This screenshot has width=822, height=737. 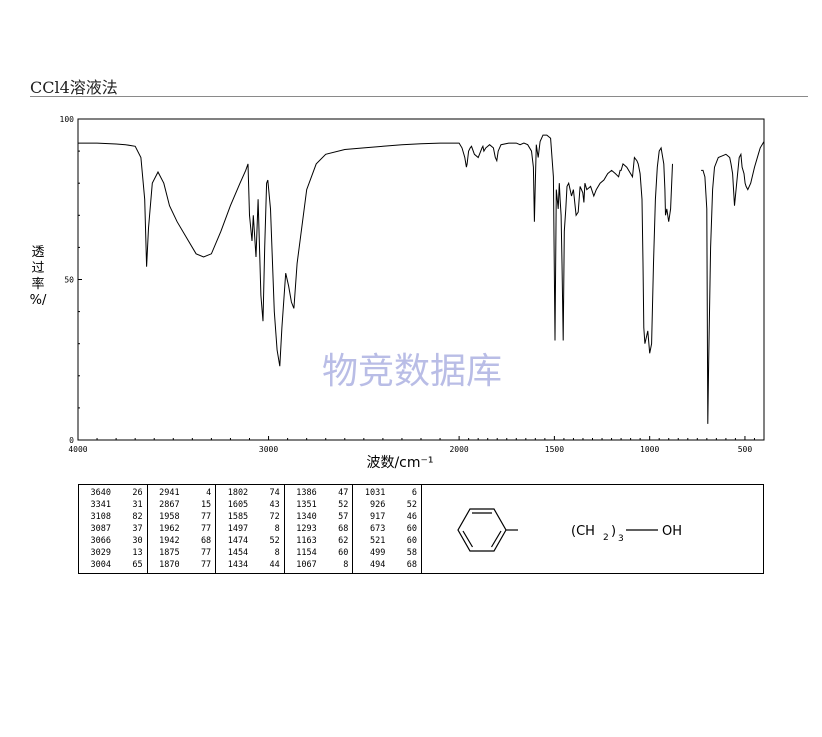 I want to click on peak-row: 1802 74, so click(x=250, y=493).